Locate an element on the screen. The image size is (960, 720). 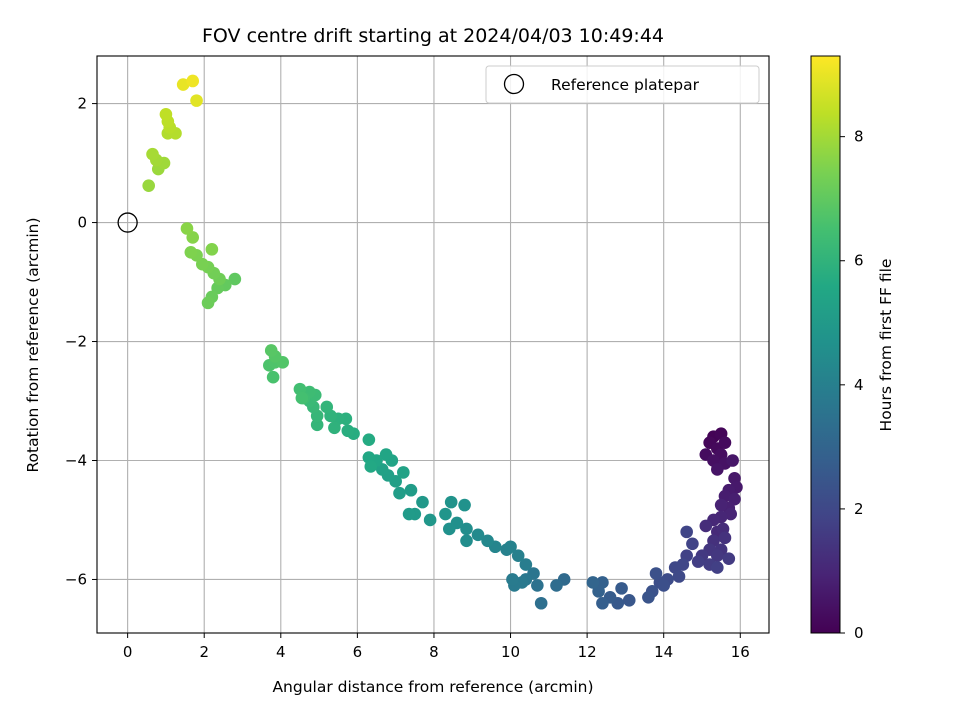
colorbar-tick-label: 6 is located at coordinates (859, 261).